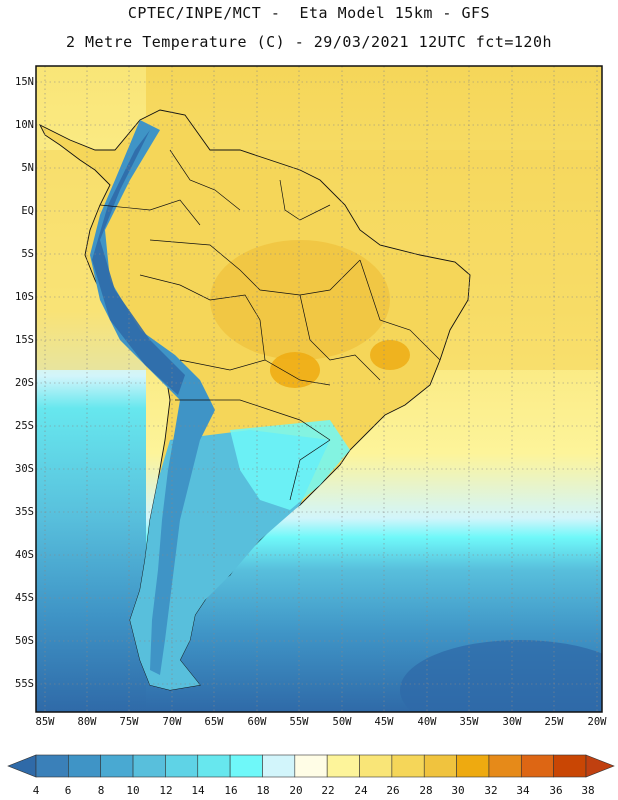 This screenshot has width=618, height=800. Describe the element at coordinates (27, 168) in the screenshot. I see `lat-label: 5N` at that location.